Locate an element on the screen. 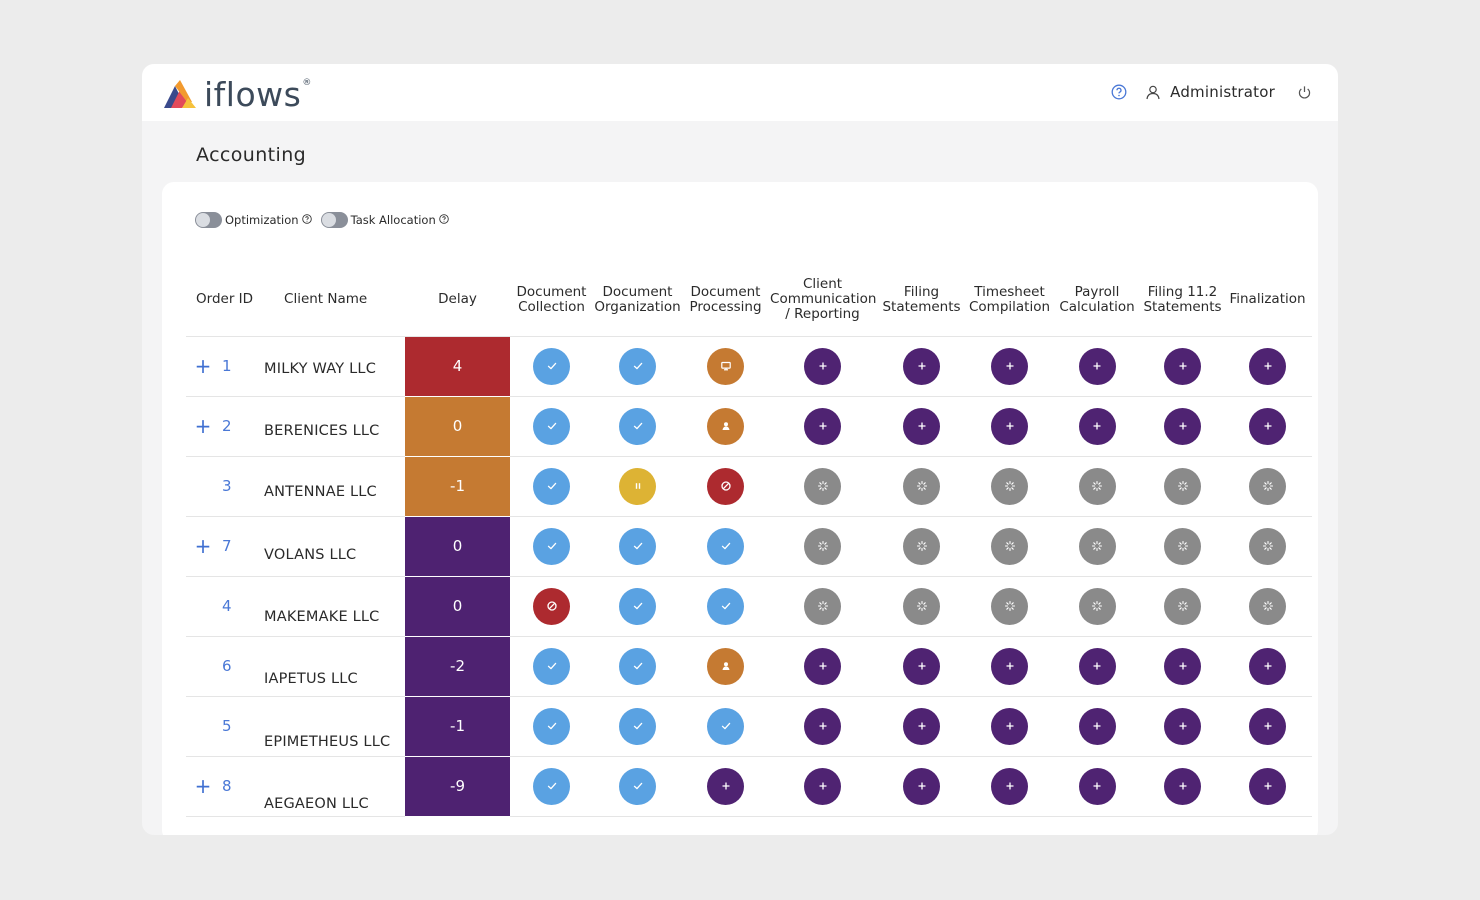 The width and height of the screenshot is (1480, 900). task-allocation-help-icon is located at coordinates (443, 219).